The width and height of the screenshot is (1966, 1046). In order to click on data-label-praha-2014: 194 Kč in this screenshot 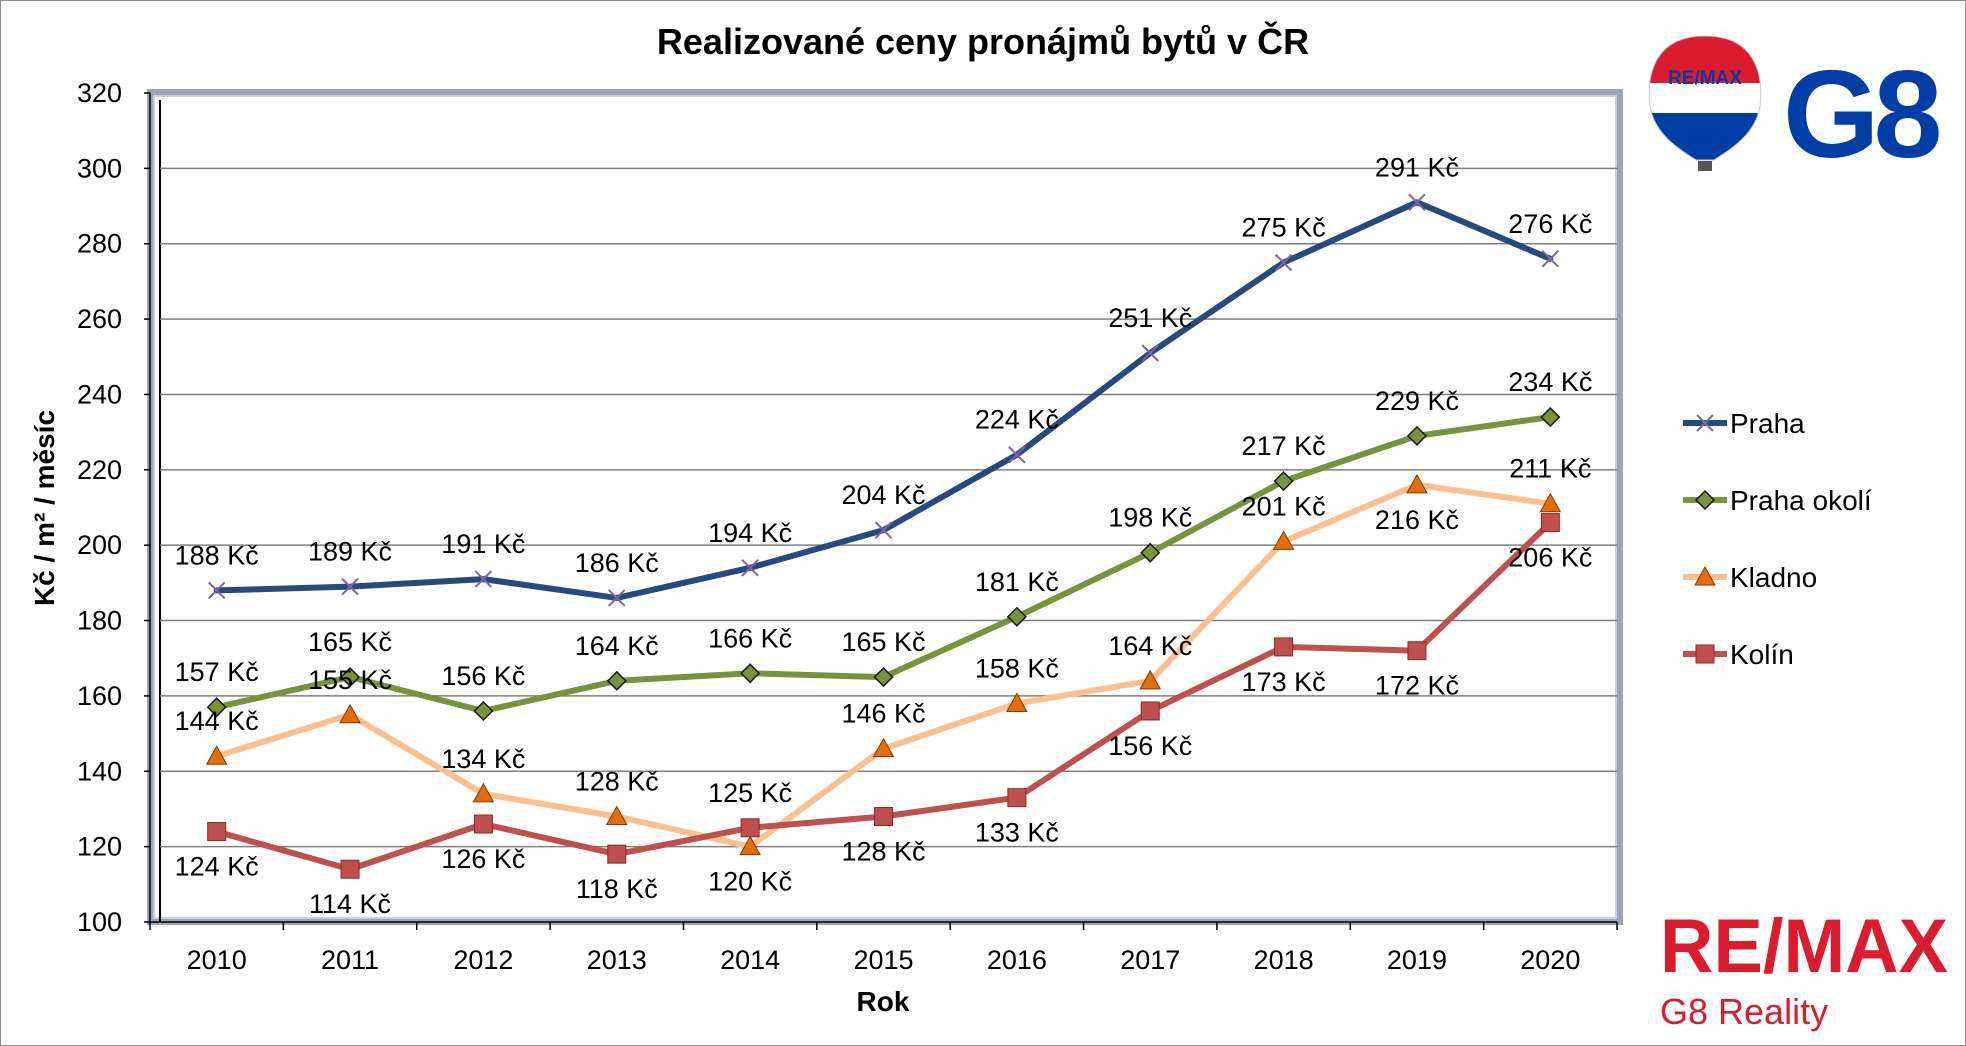, I will do `click(750, 533)`.